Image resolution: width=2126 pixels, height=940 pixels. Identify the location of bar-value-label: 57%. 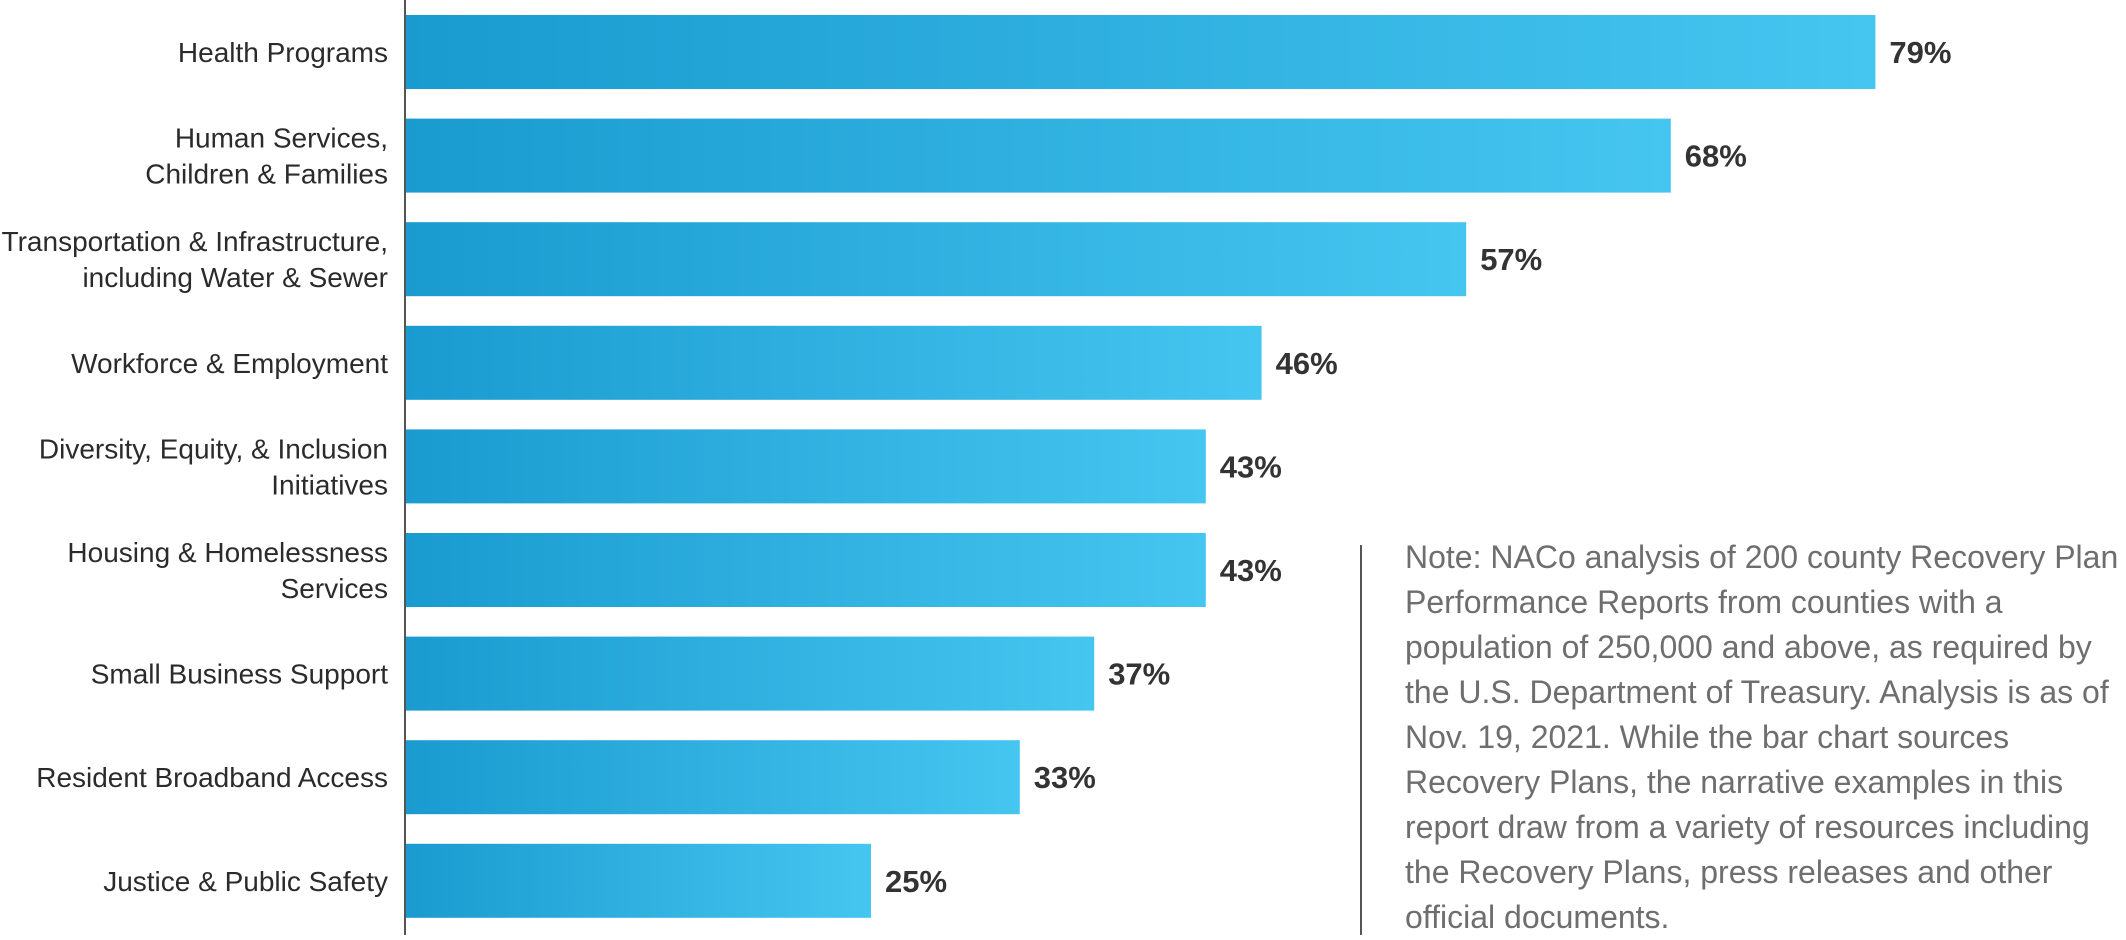
(1511, 259).